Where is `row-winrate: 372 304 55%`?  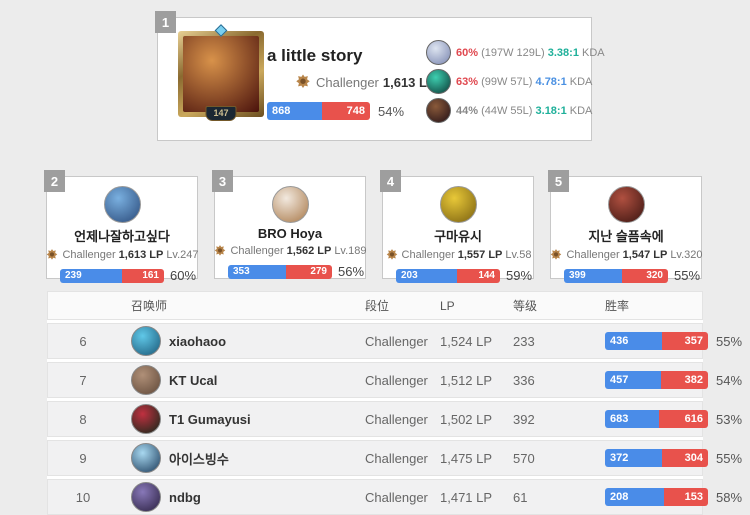 row-winrate: 372 304 55% is located at coordinates (663, 458).